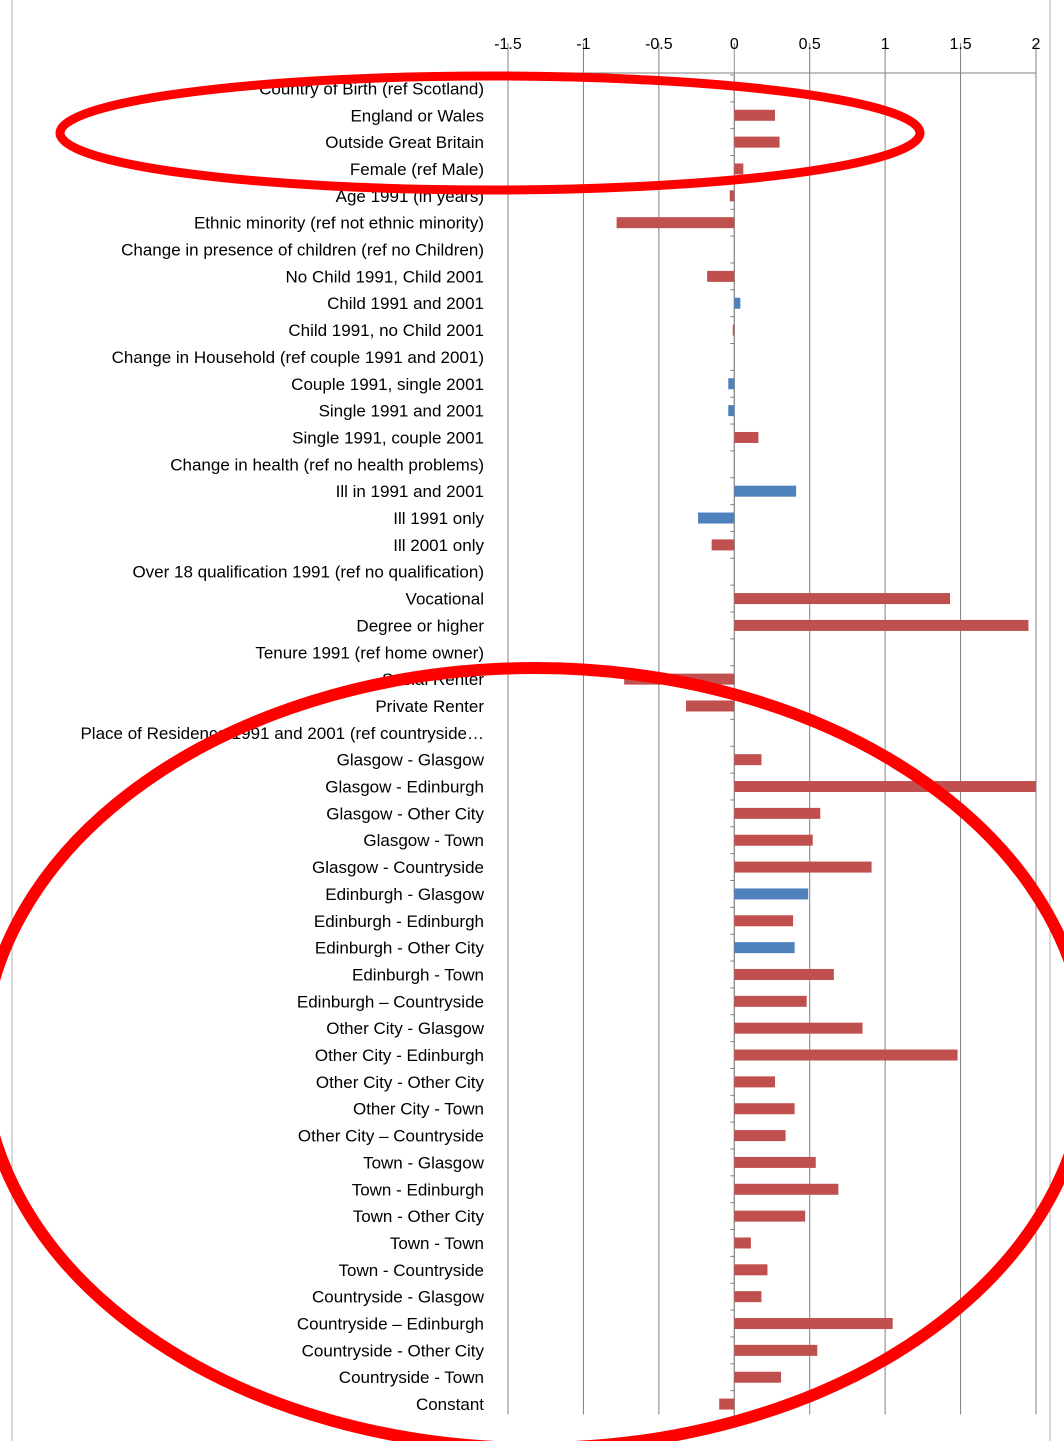 This screenshot has width=1064, height=1446. Describe the element at coordinates (411, 1377) in the screenshot. I see `category-label: Countryside - Town` at that location.